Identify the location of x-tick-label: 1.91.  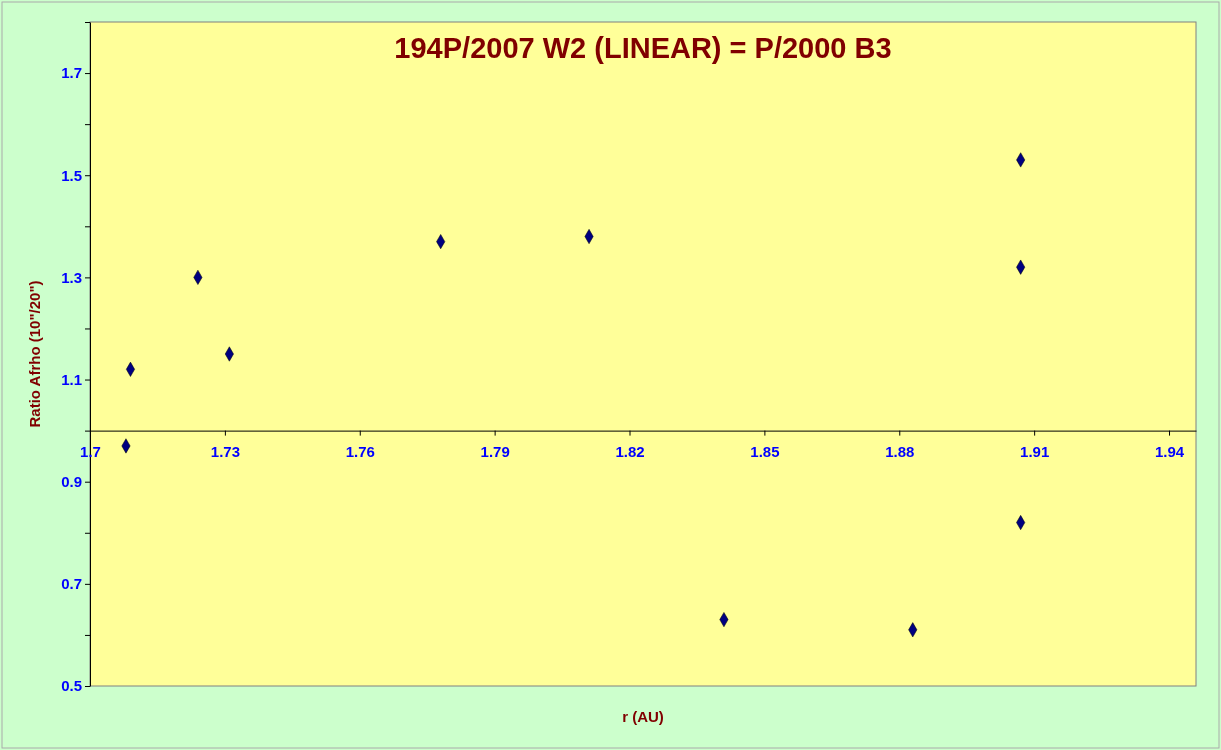
(1035, 451).